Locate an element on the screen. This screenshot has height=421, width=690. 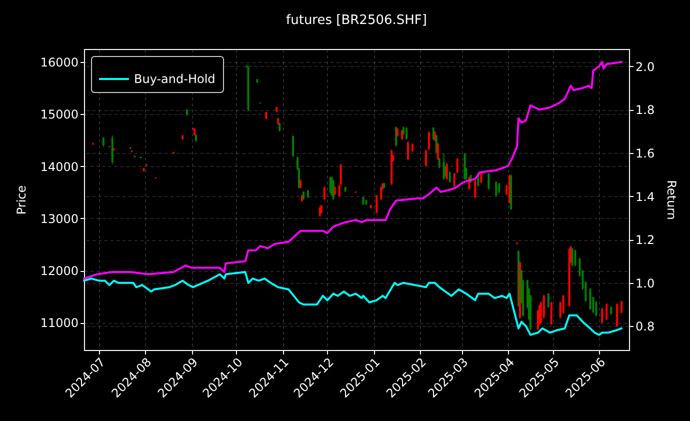
chart-title: futures [BR2506.SHF] is located at coordinates (356, 20).